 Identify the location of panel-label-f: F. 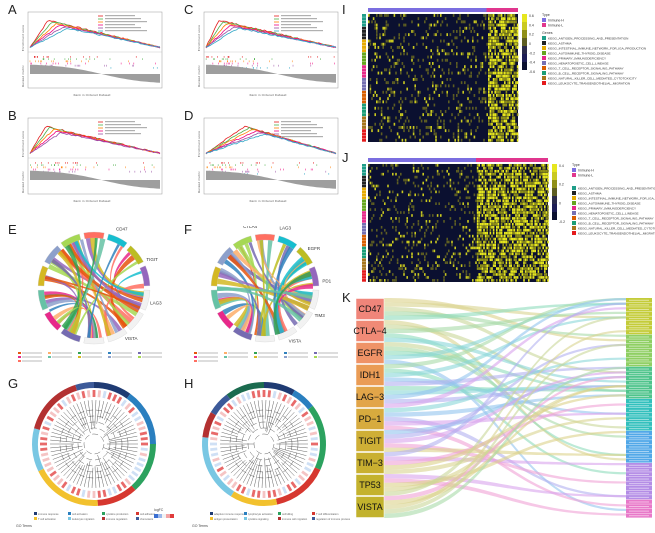
(188, 229).